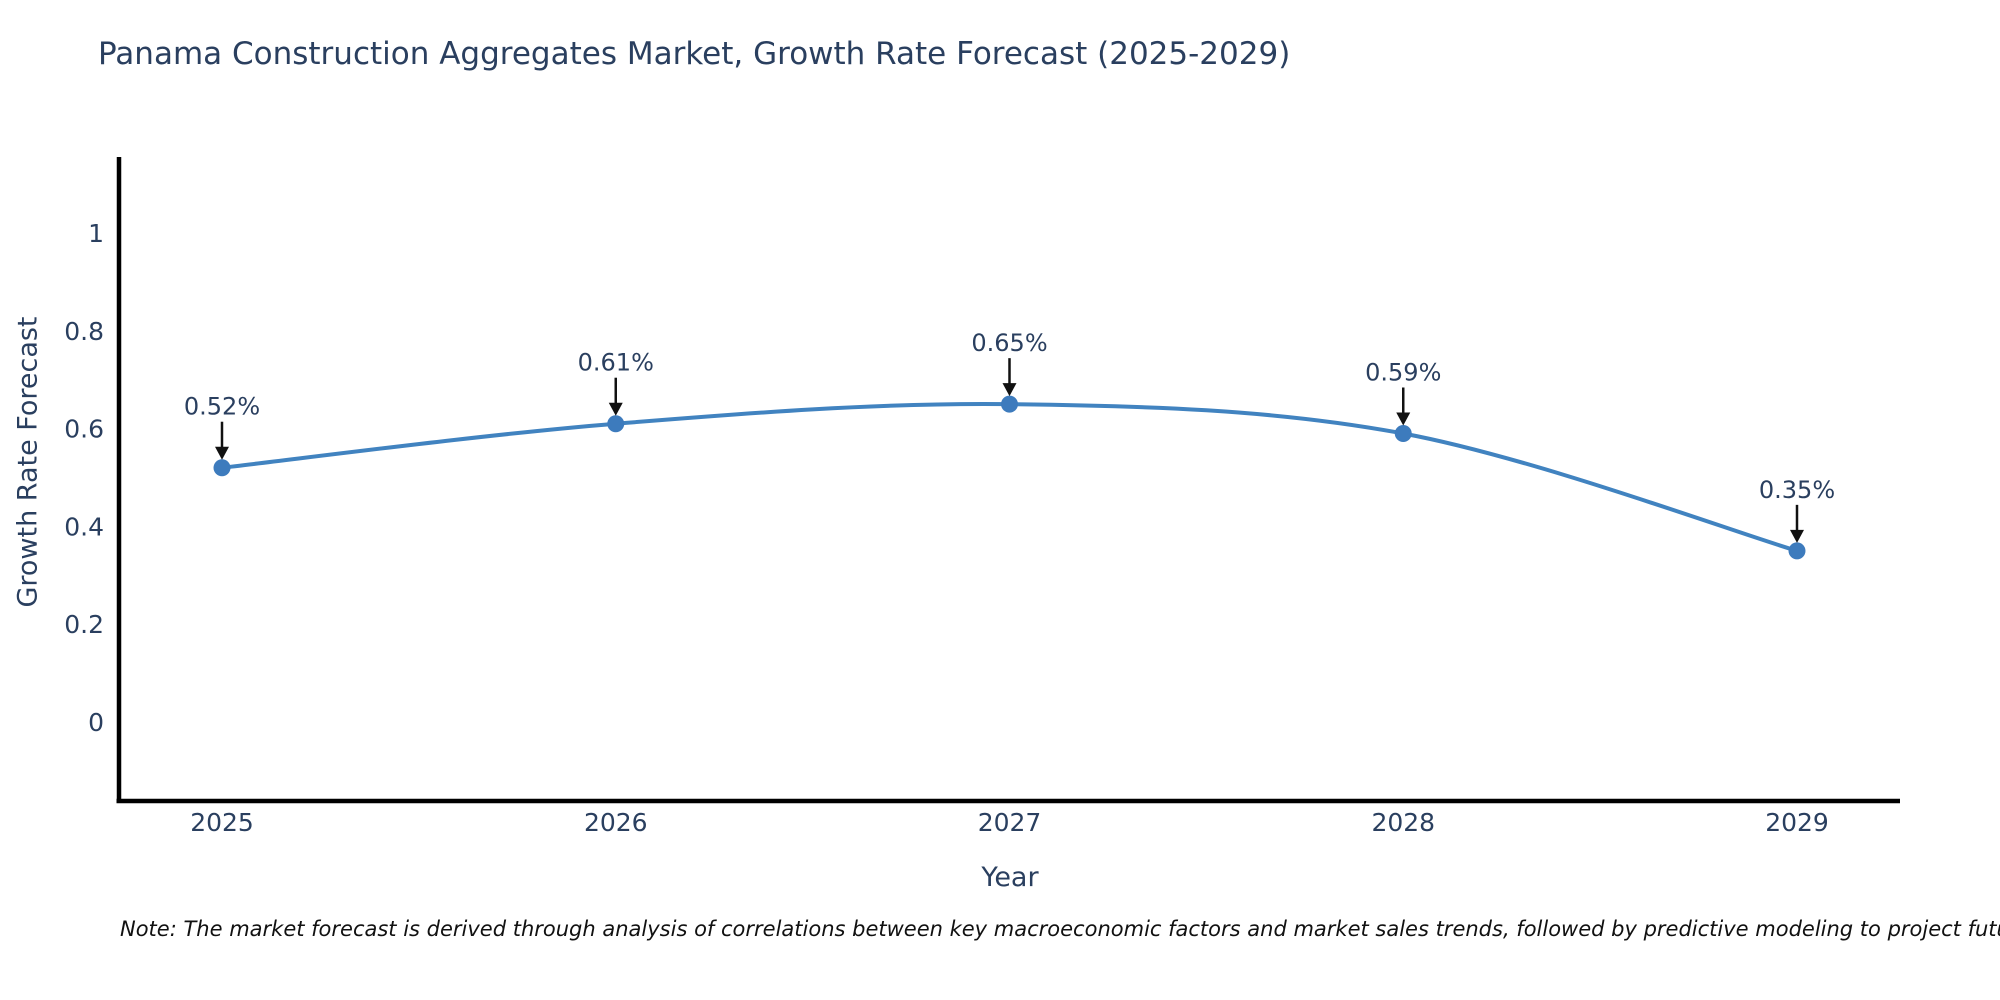 The height and width of the screenshot is (1000, 2000). What do you see at coordinates (1010, 822) in the screenshot?
I see `x-tick-label: 2027` at bounding box center [1010, 822].